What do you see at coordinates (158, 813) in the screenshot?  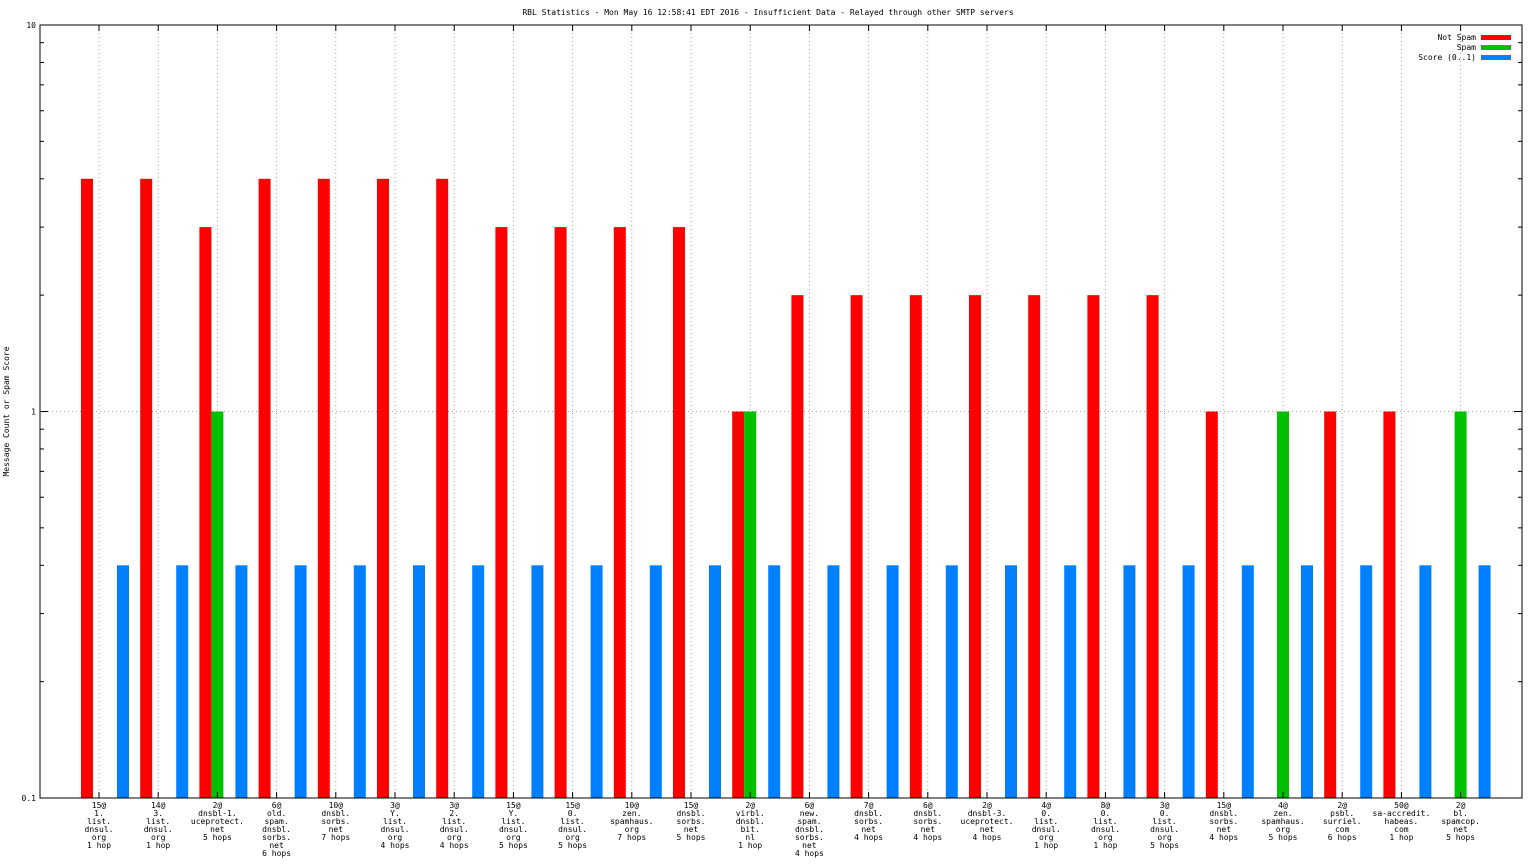 I see `x-tick-label-line: 3.` at bounding box center [158, 813].